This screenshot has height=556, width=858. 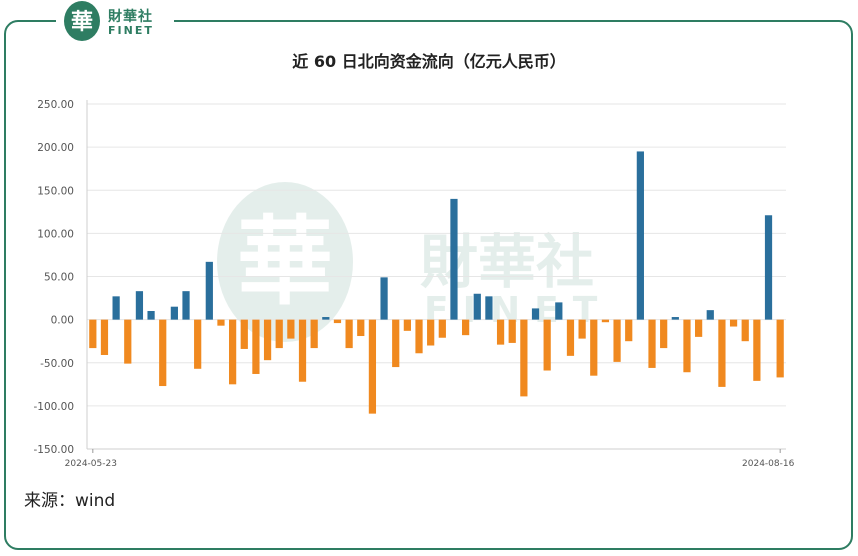 What do you see at coordinates (62, 321) in the screenshot?
I see `y-tick-label: 0.00` at bounding box center [62, 321].